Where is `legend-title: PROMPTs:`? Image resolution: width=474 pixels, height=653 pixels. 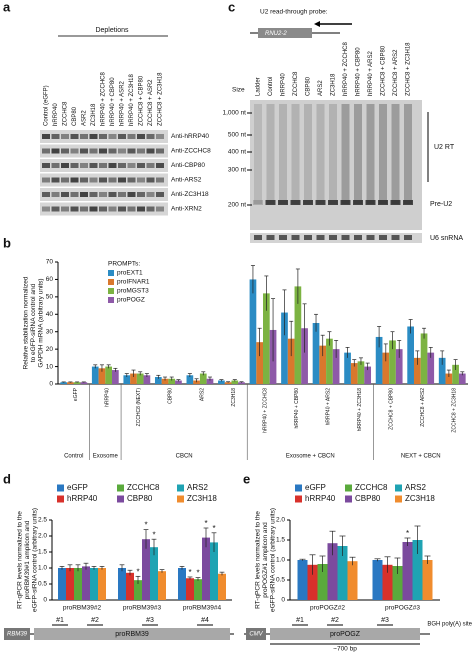
legend-title: PROMPTs: is located at coordinates (124, 264).